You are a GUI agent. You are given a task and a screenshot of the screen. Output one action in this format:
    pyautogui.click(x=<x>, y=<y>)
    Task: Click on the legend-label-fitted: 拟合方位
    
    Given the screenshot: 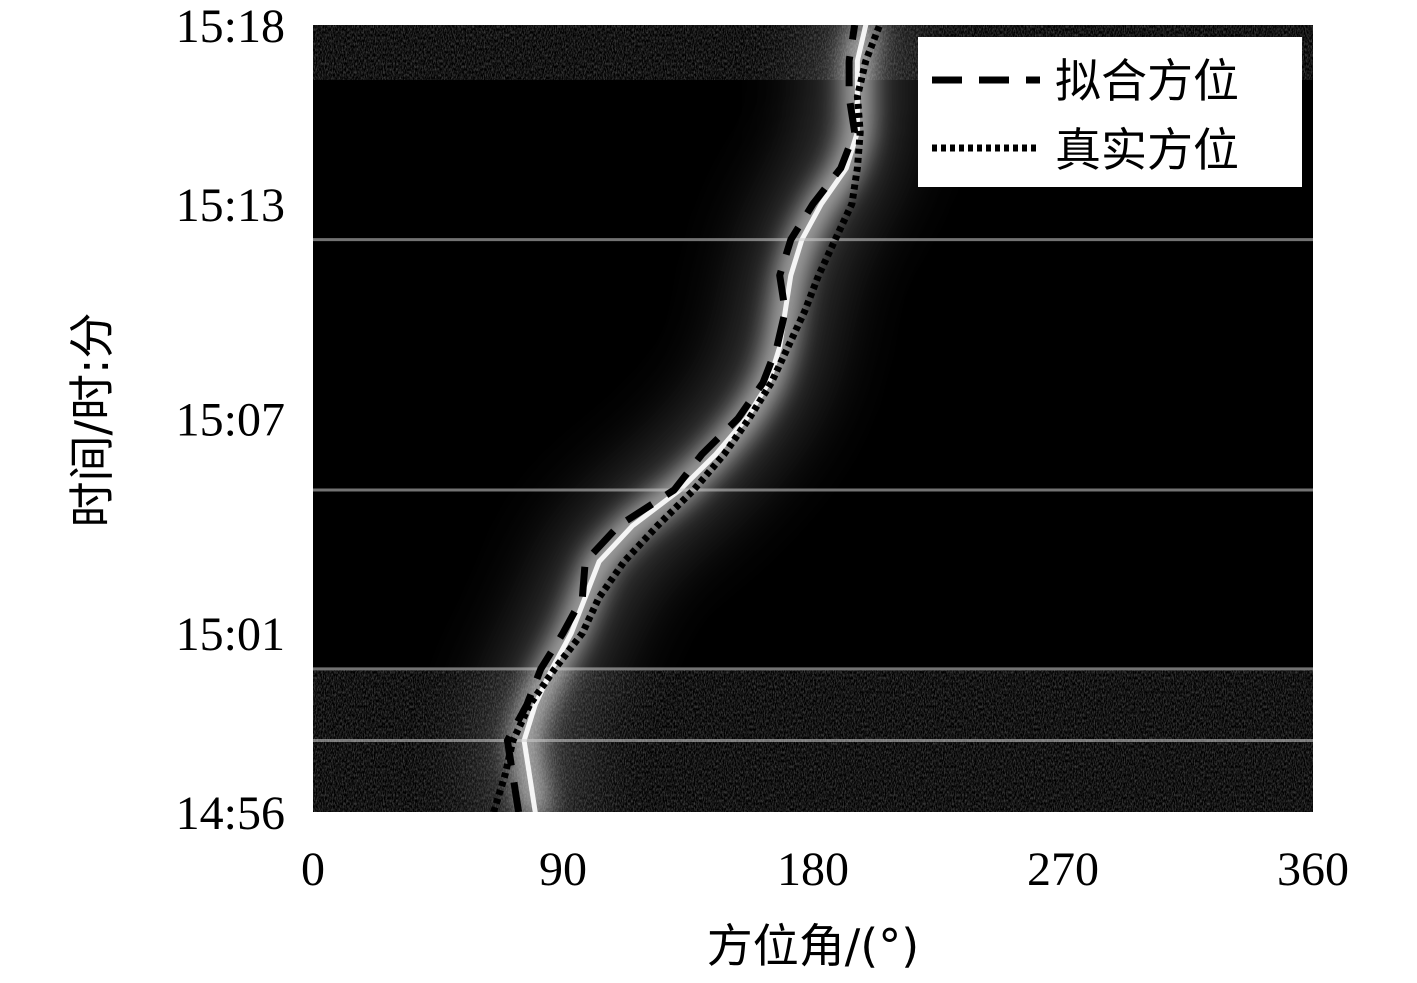 What is the action you would take?
    pyautogui.click(x=1147, y=81)
    